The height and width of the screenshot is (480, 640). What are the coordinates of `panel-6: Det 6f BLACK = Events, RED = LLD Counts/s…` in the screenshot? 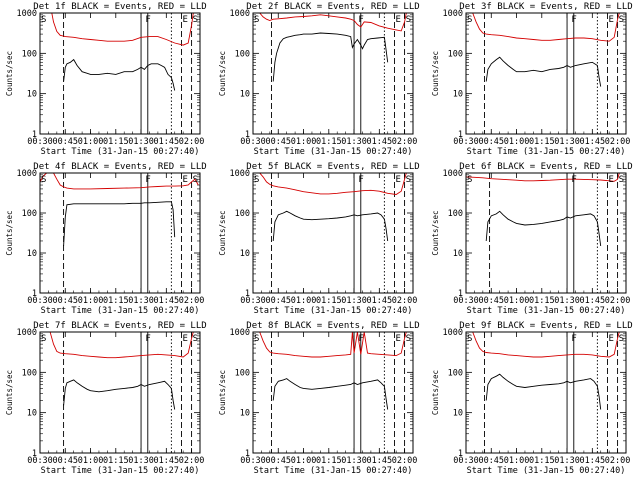 It's located at (532, 239).